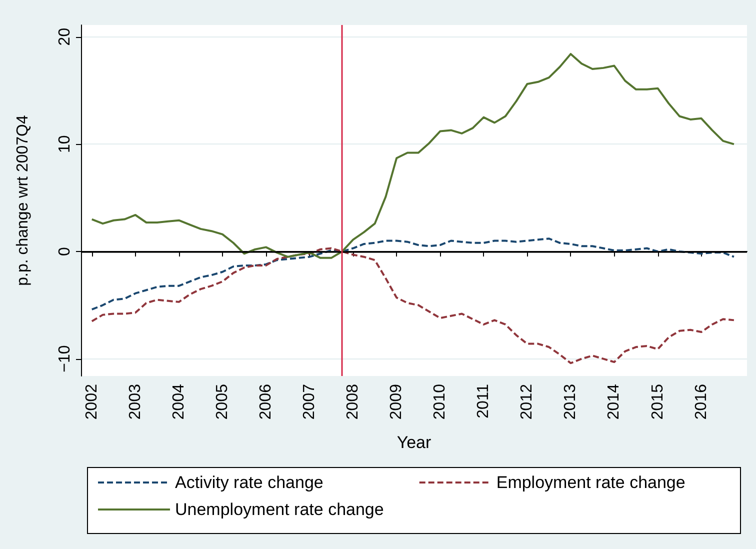 The height and width of the screenshot is (549, 756). I want to click on x-axis-title: Year, so click(414, 442).